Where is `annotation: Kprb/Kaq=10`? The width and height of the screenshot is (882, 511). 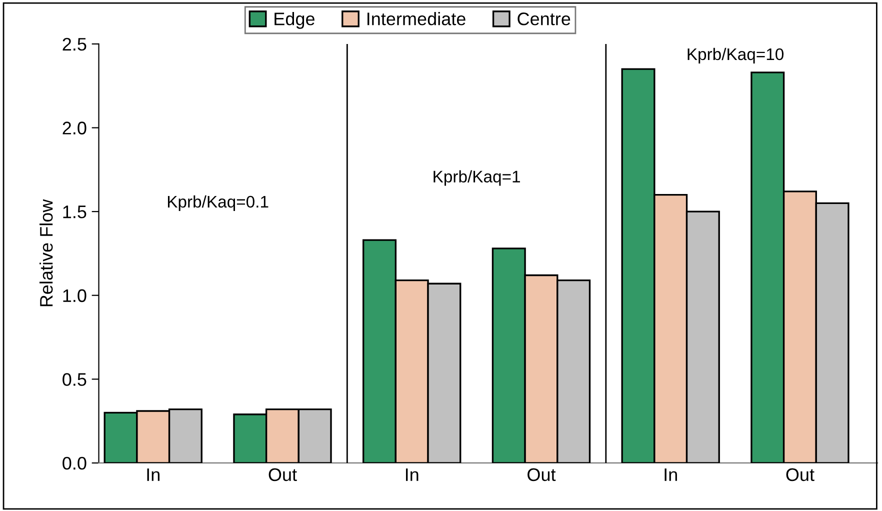 annotation: Kprb/Kaq=10 is located at coordinates (736, 56).